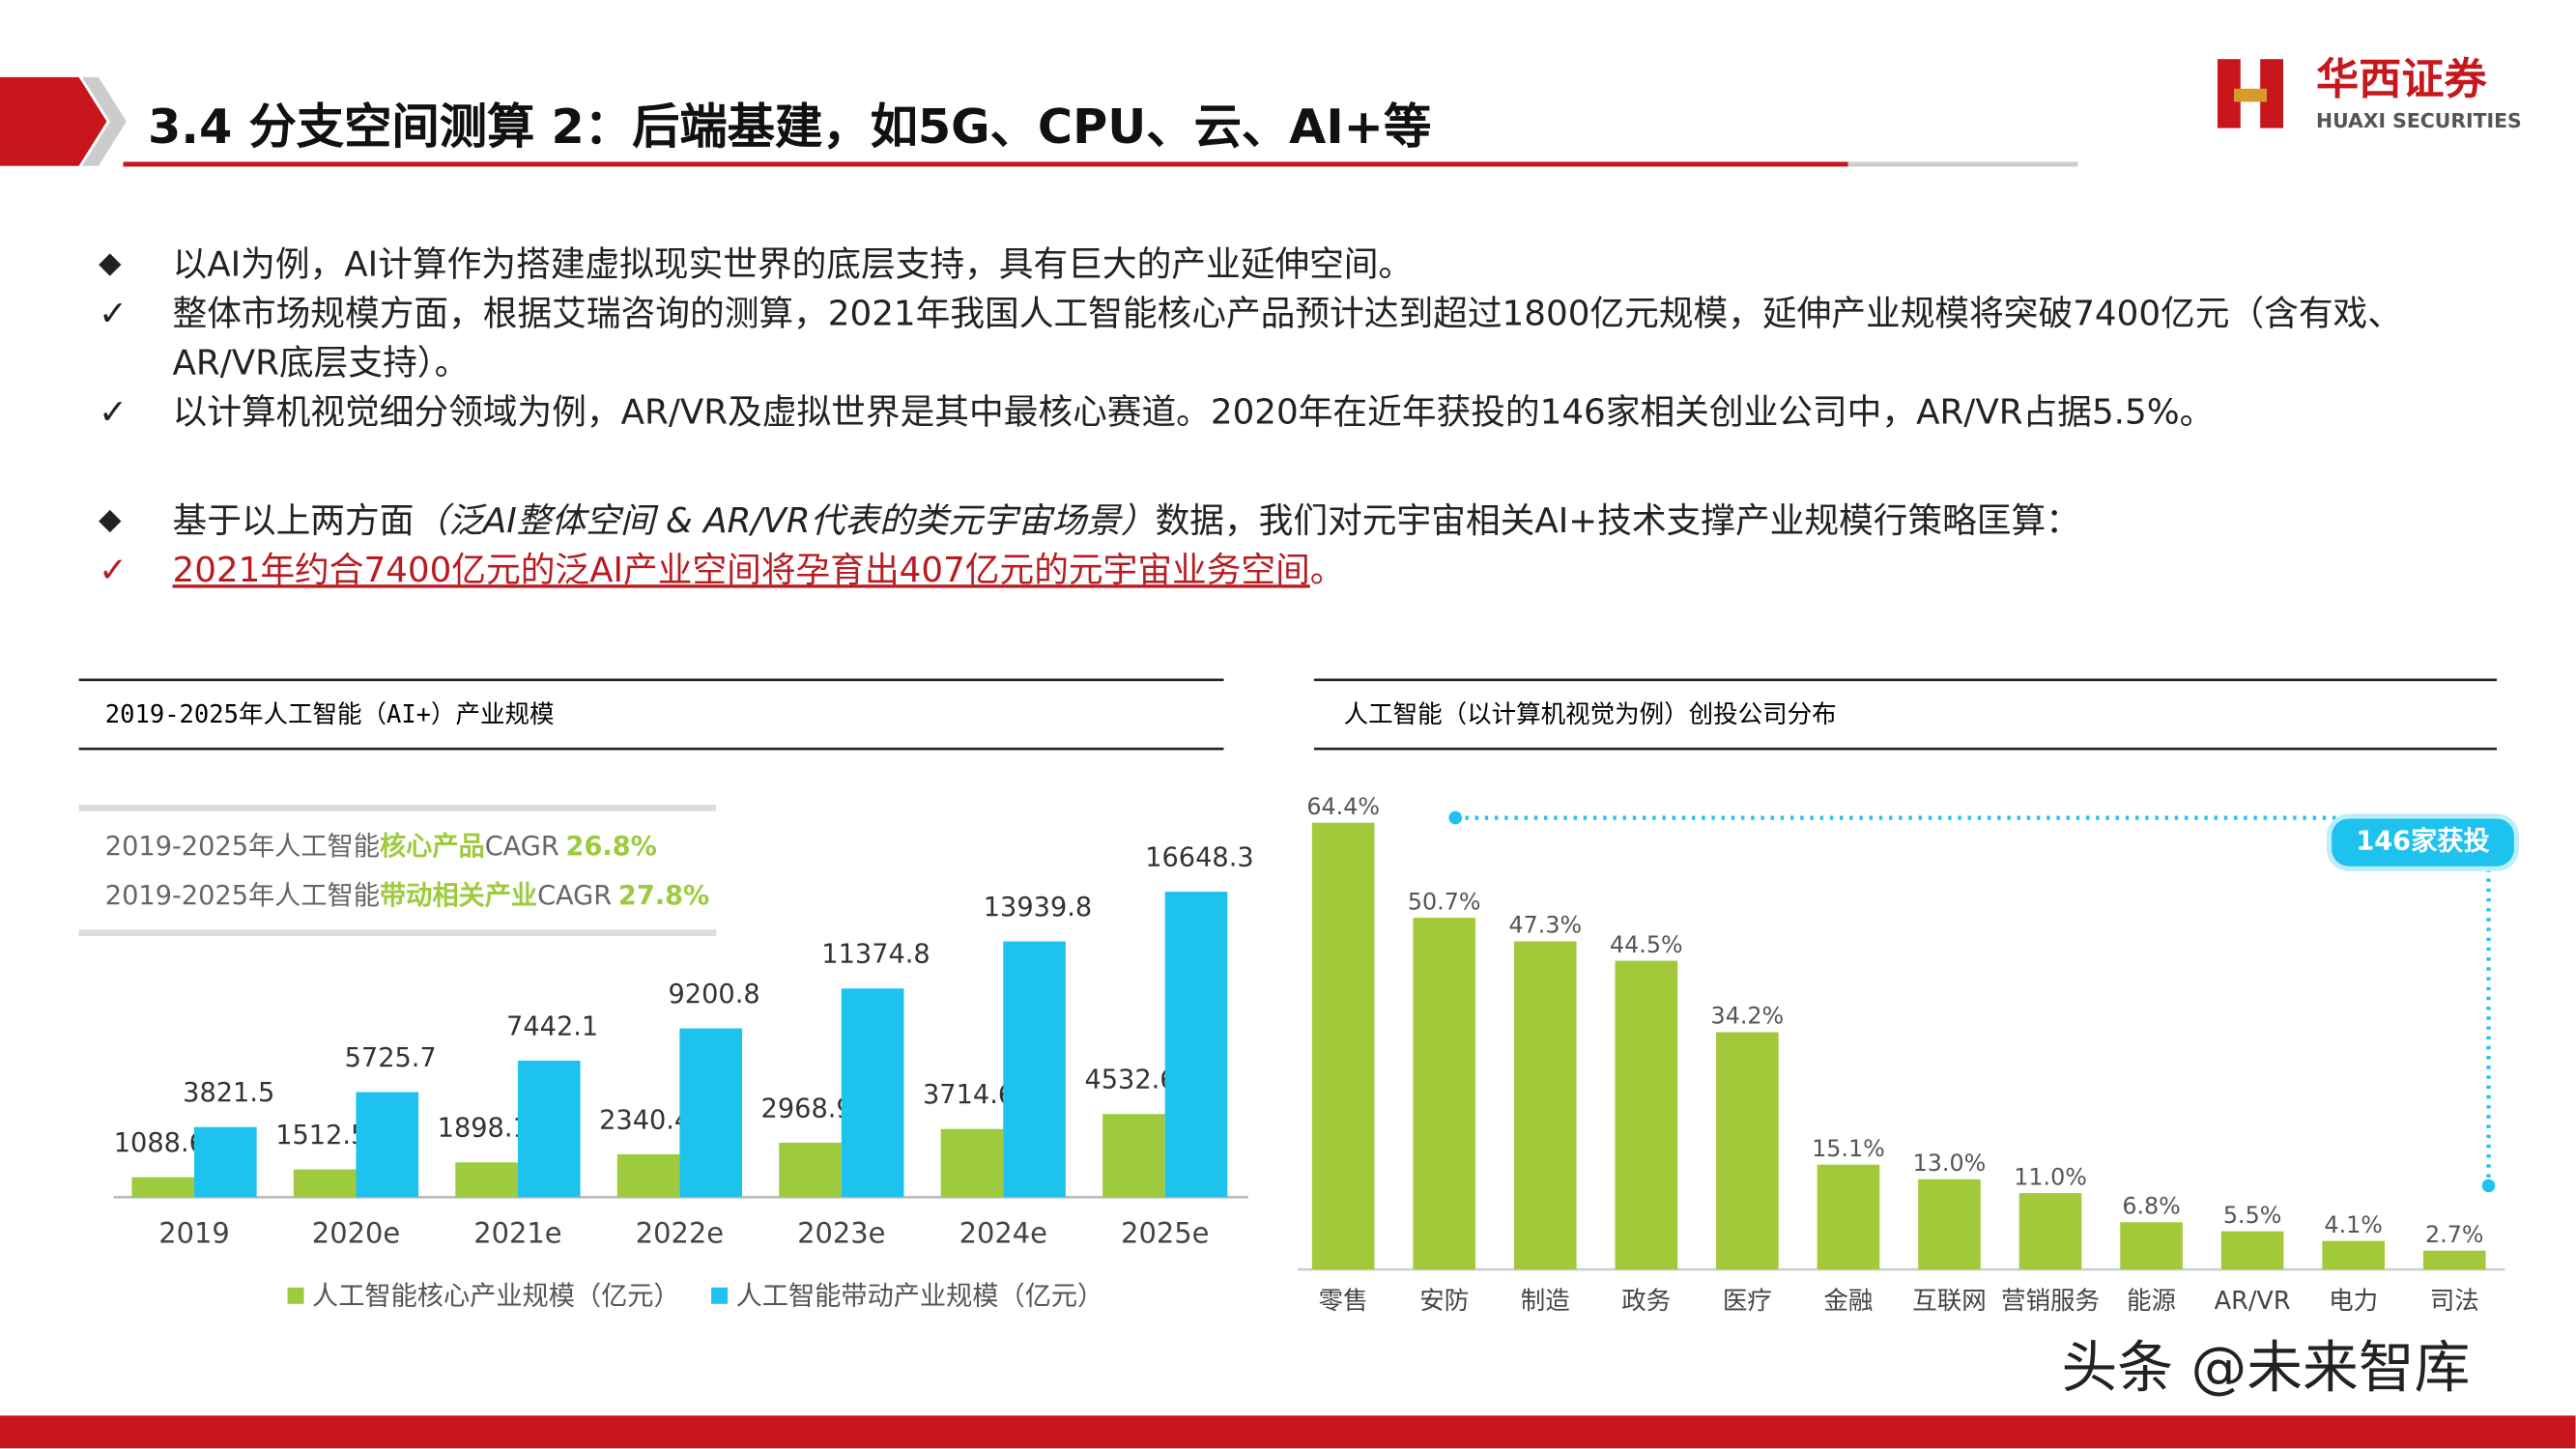  I want to click on cagr-note: 2019-2025年人工智能带动相关产业CAGR 27.8%, so click(407, 896).